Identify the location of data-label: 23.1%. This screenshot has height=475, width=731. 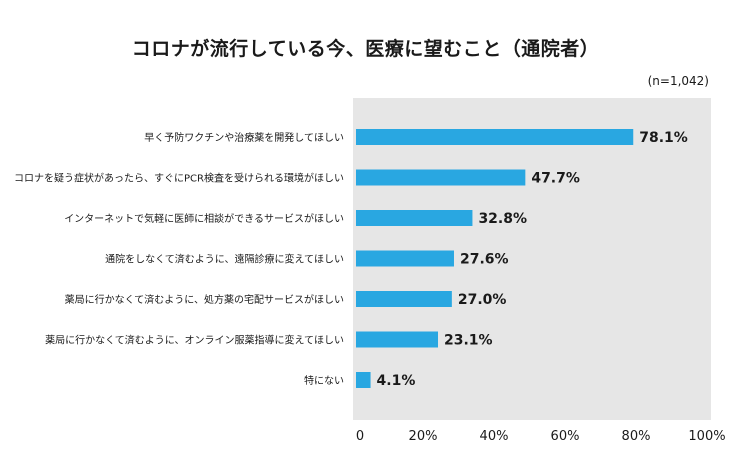
(468, 341).